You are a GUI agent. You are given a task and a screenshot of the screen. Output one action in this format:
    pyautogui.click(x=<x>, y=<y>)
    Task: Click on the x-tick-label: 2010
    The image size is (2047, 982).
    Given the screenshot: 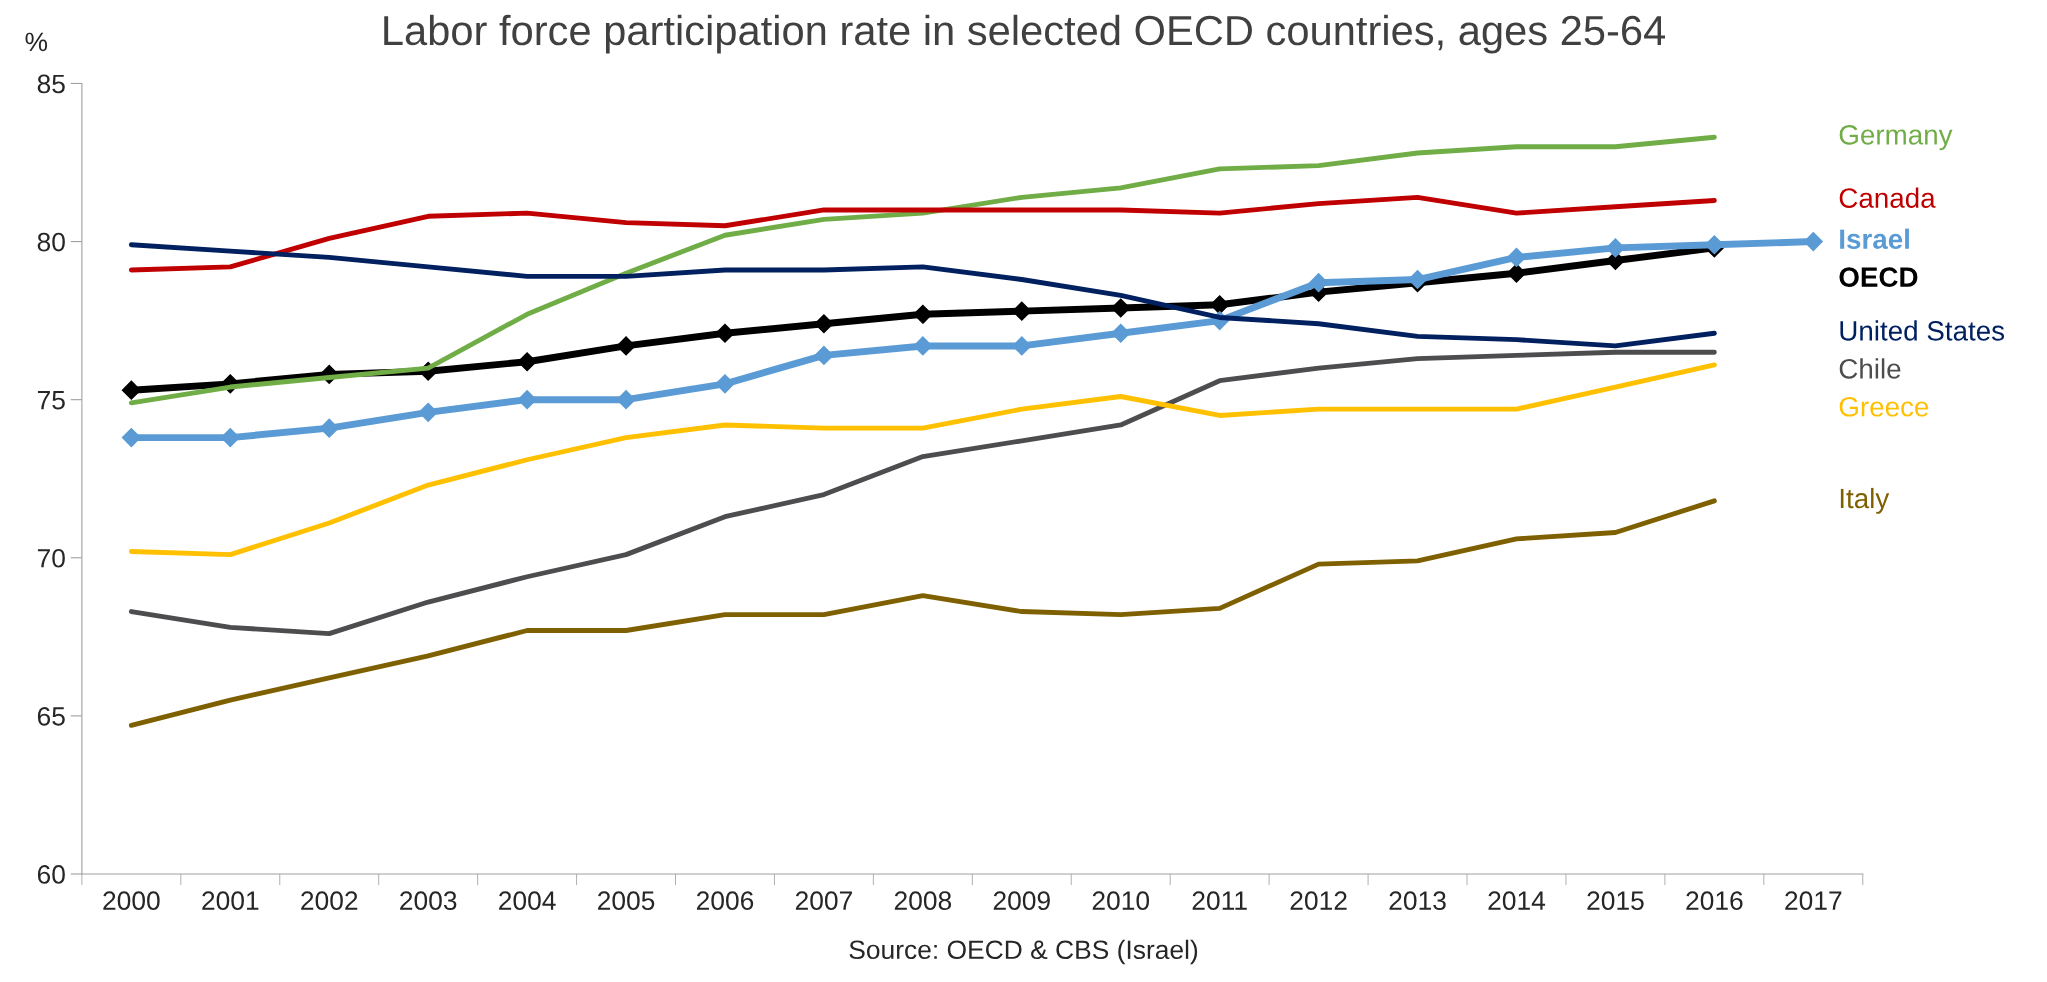 What is the action you would take?
    pyautogui.click(x=1121, y=901)
    